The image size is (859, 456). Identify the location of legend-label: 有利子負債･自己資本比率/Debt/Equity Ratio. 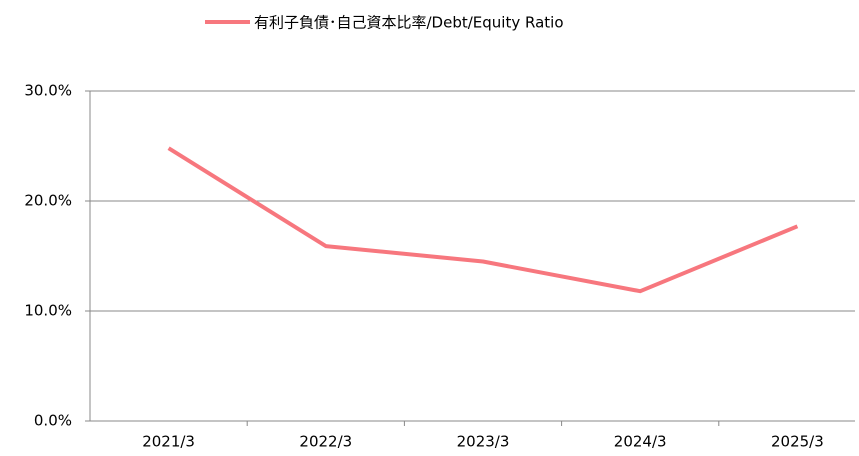
(409, 23).